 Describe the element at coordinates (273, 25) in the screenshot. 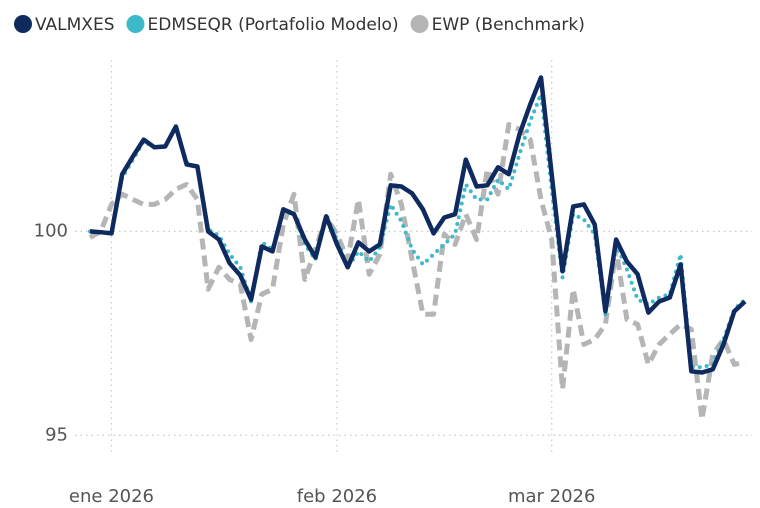

I see `legend-label: EDMSEQR (Portafolio Modelo)` at that location.